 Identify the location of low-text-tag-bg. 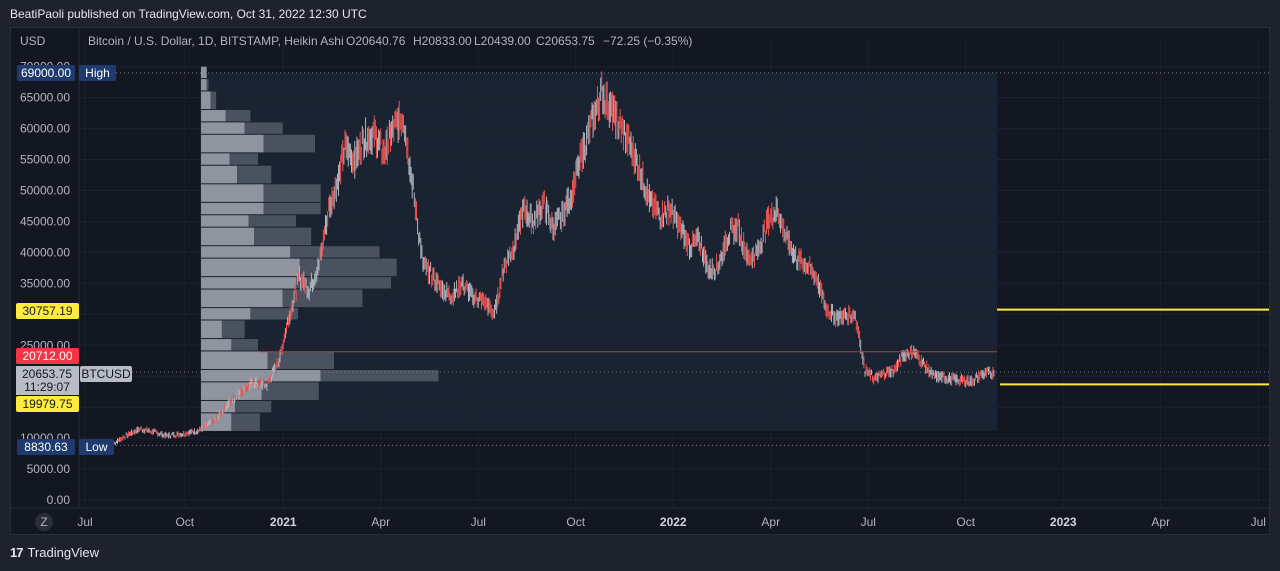
(96, 447).